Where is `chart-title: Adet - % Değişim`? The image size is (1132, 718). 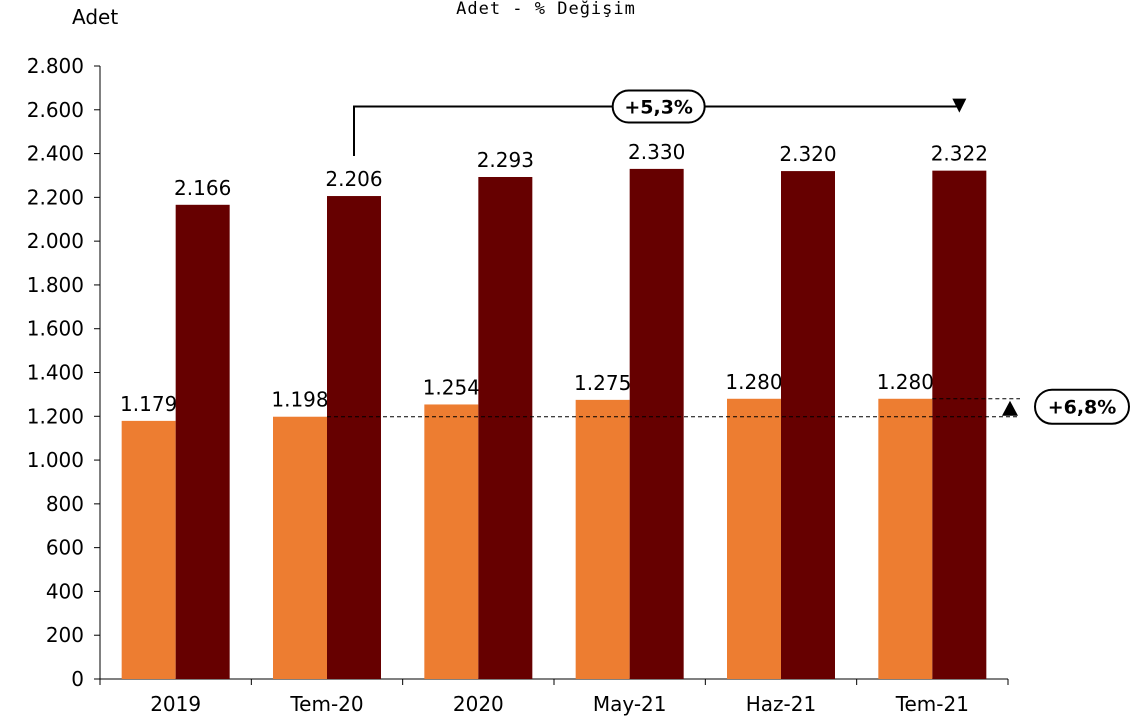
chart-title: Adet - % Değişim is located at coordinates (546, 9).